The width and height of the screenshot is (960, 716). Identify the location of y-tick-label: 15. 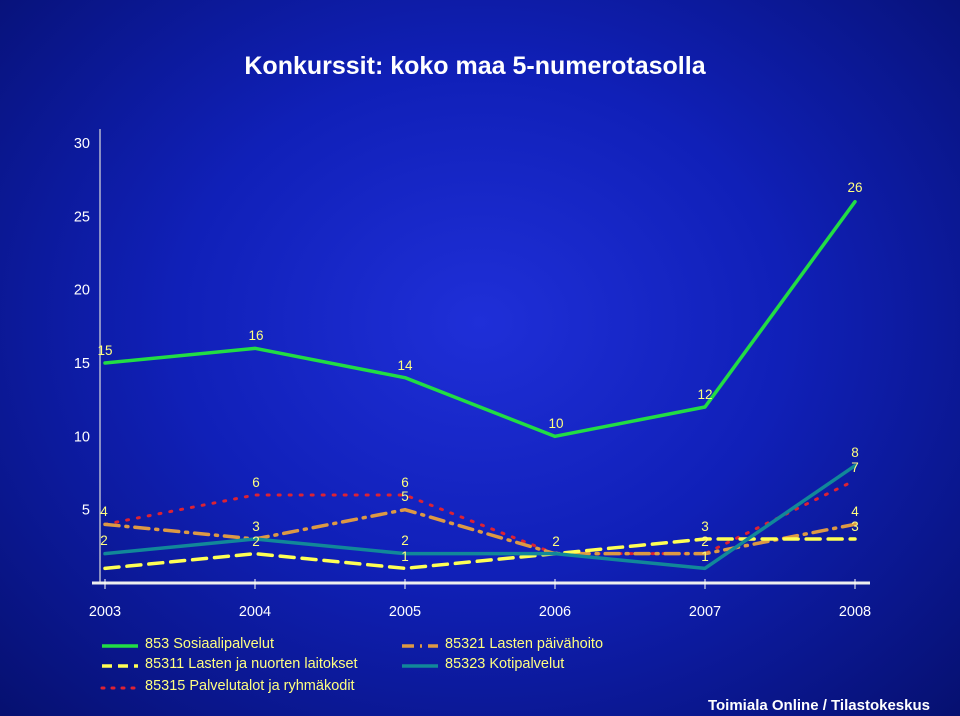
(82, 364).